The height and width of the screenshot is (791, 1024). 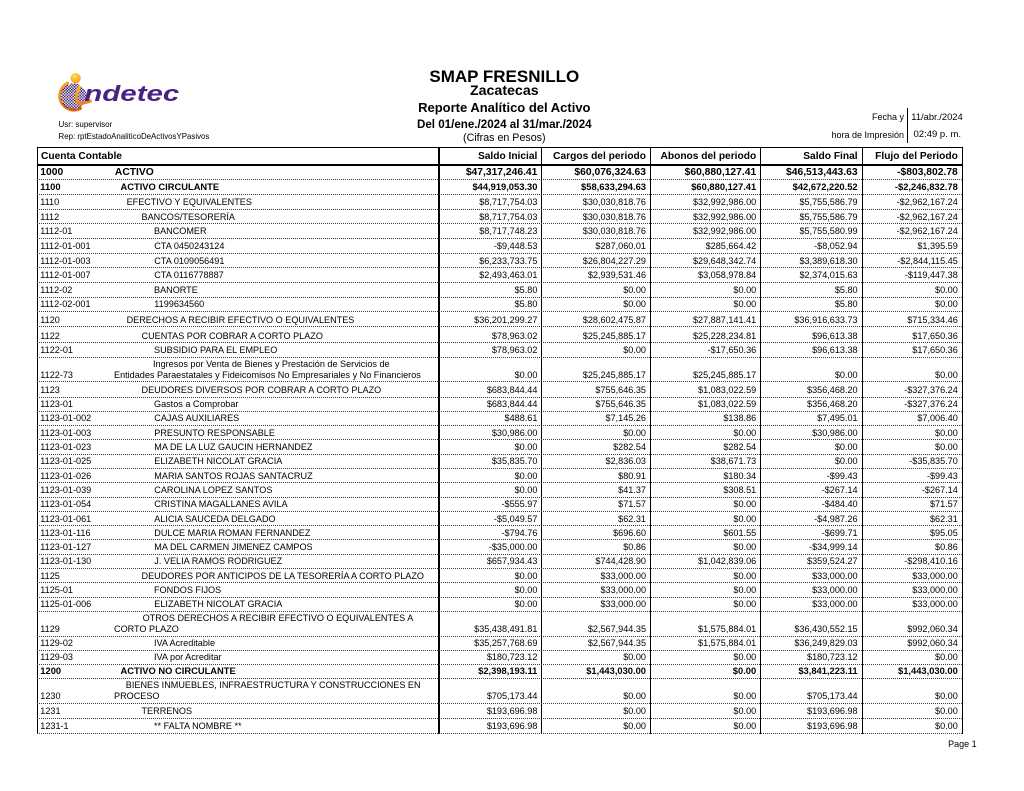 I want to click on svg-text: ndetec, so click(x=132, y=93).